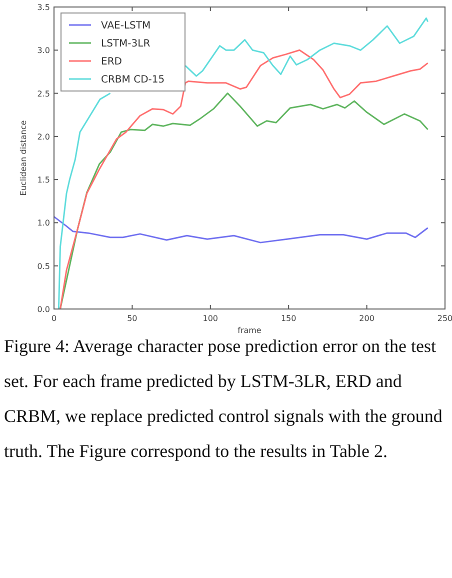 The height and width of the screenshot is (578, 452). I want to click on line-series, so click(241, 230).